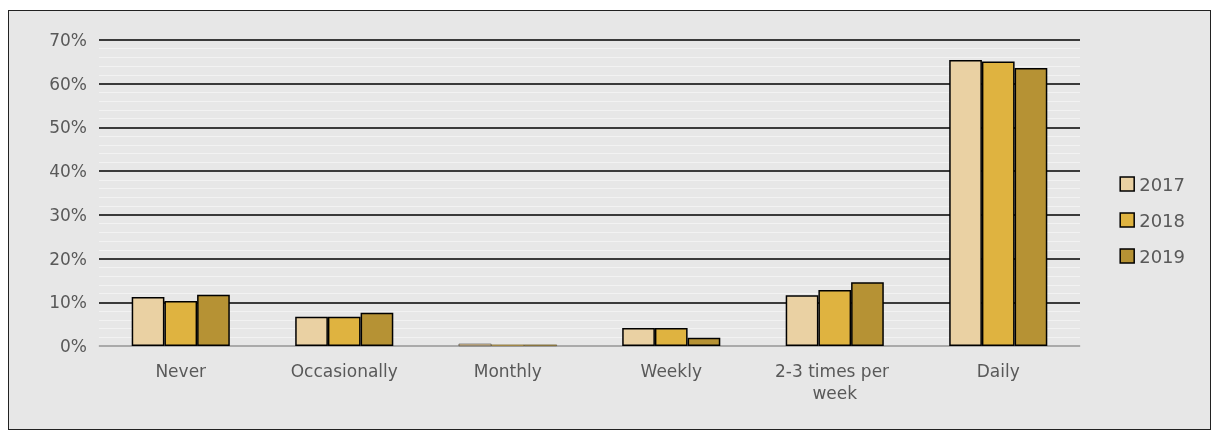 This screenshot has height=432, width=1215. I want to click on y-tick-label: 40%, so click(68, 171).